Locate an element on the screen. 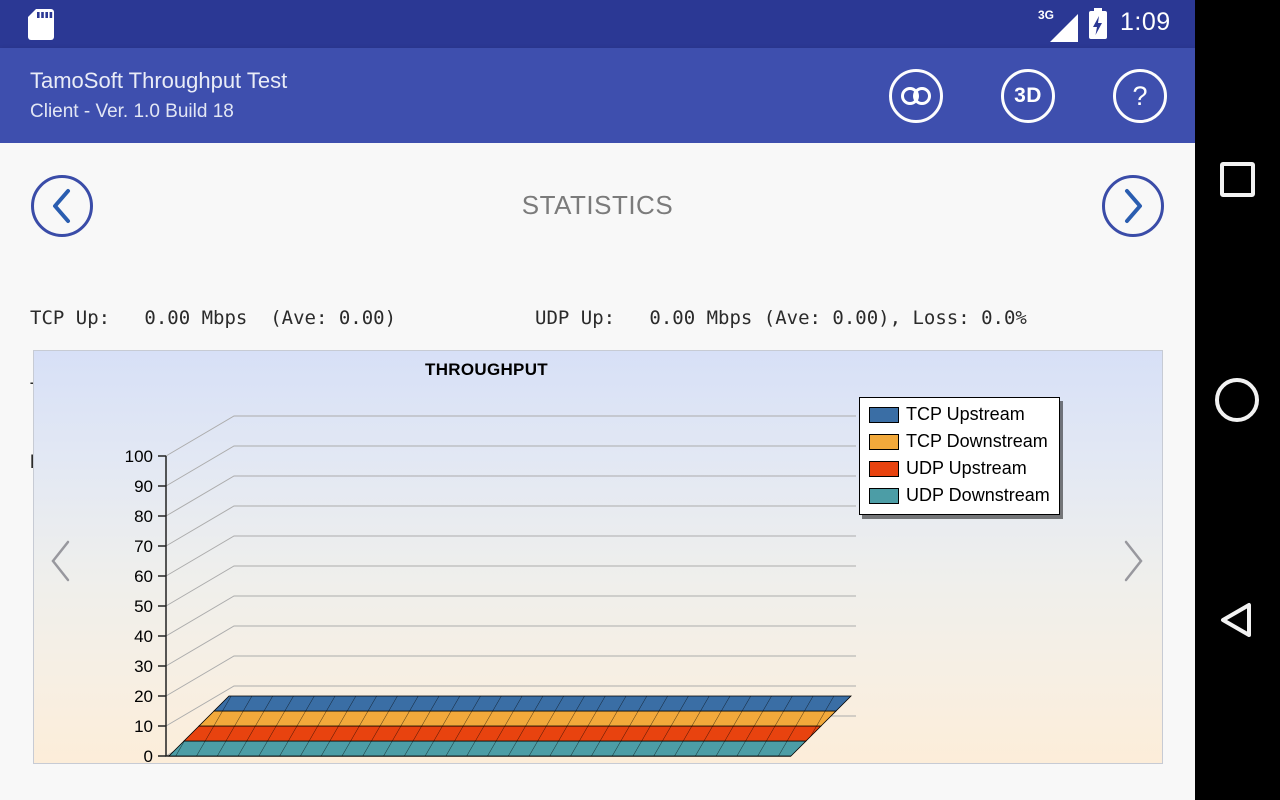 The width and height of the screenshot is (1280, 800). chevron-left-icon is located at coordinates (61, 206).